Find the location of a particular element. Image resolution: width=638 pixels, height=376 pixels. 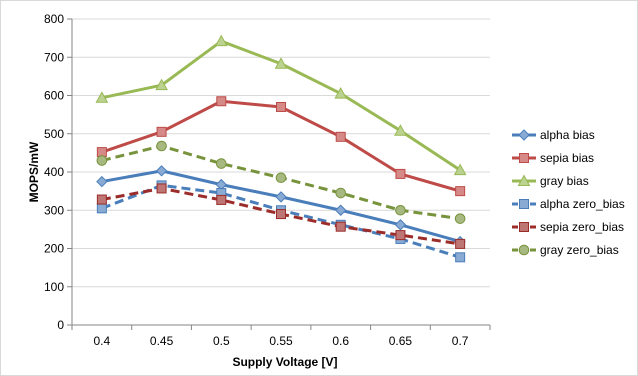

series-gray-zero-bias is located at coordinates (281, 182).